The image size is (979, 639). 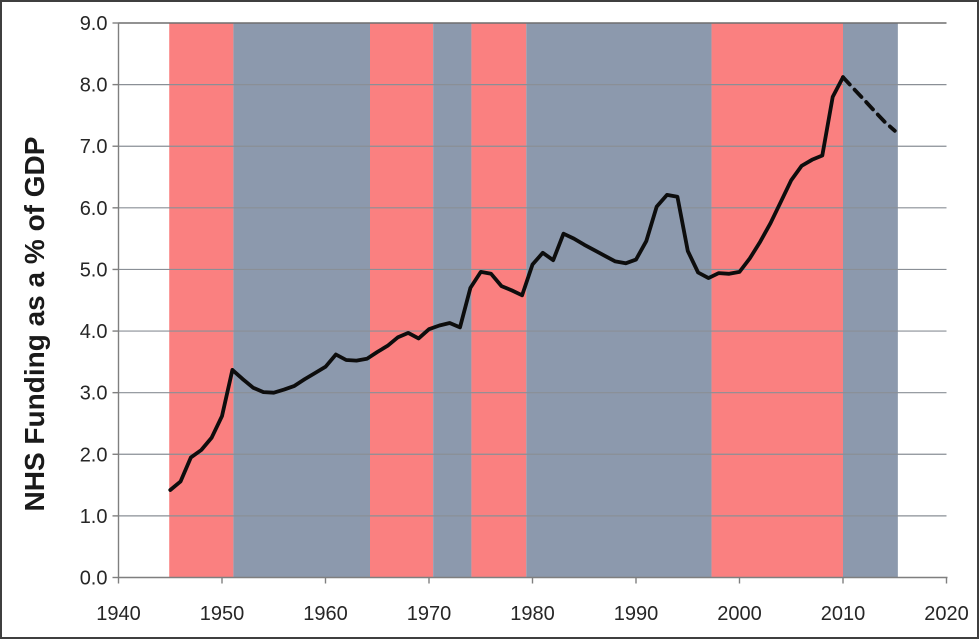 I want to click on x-tick-label: 2010, so click(x=843, y=614).